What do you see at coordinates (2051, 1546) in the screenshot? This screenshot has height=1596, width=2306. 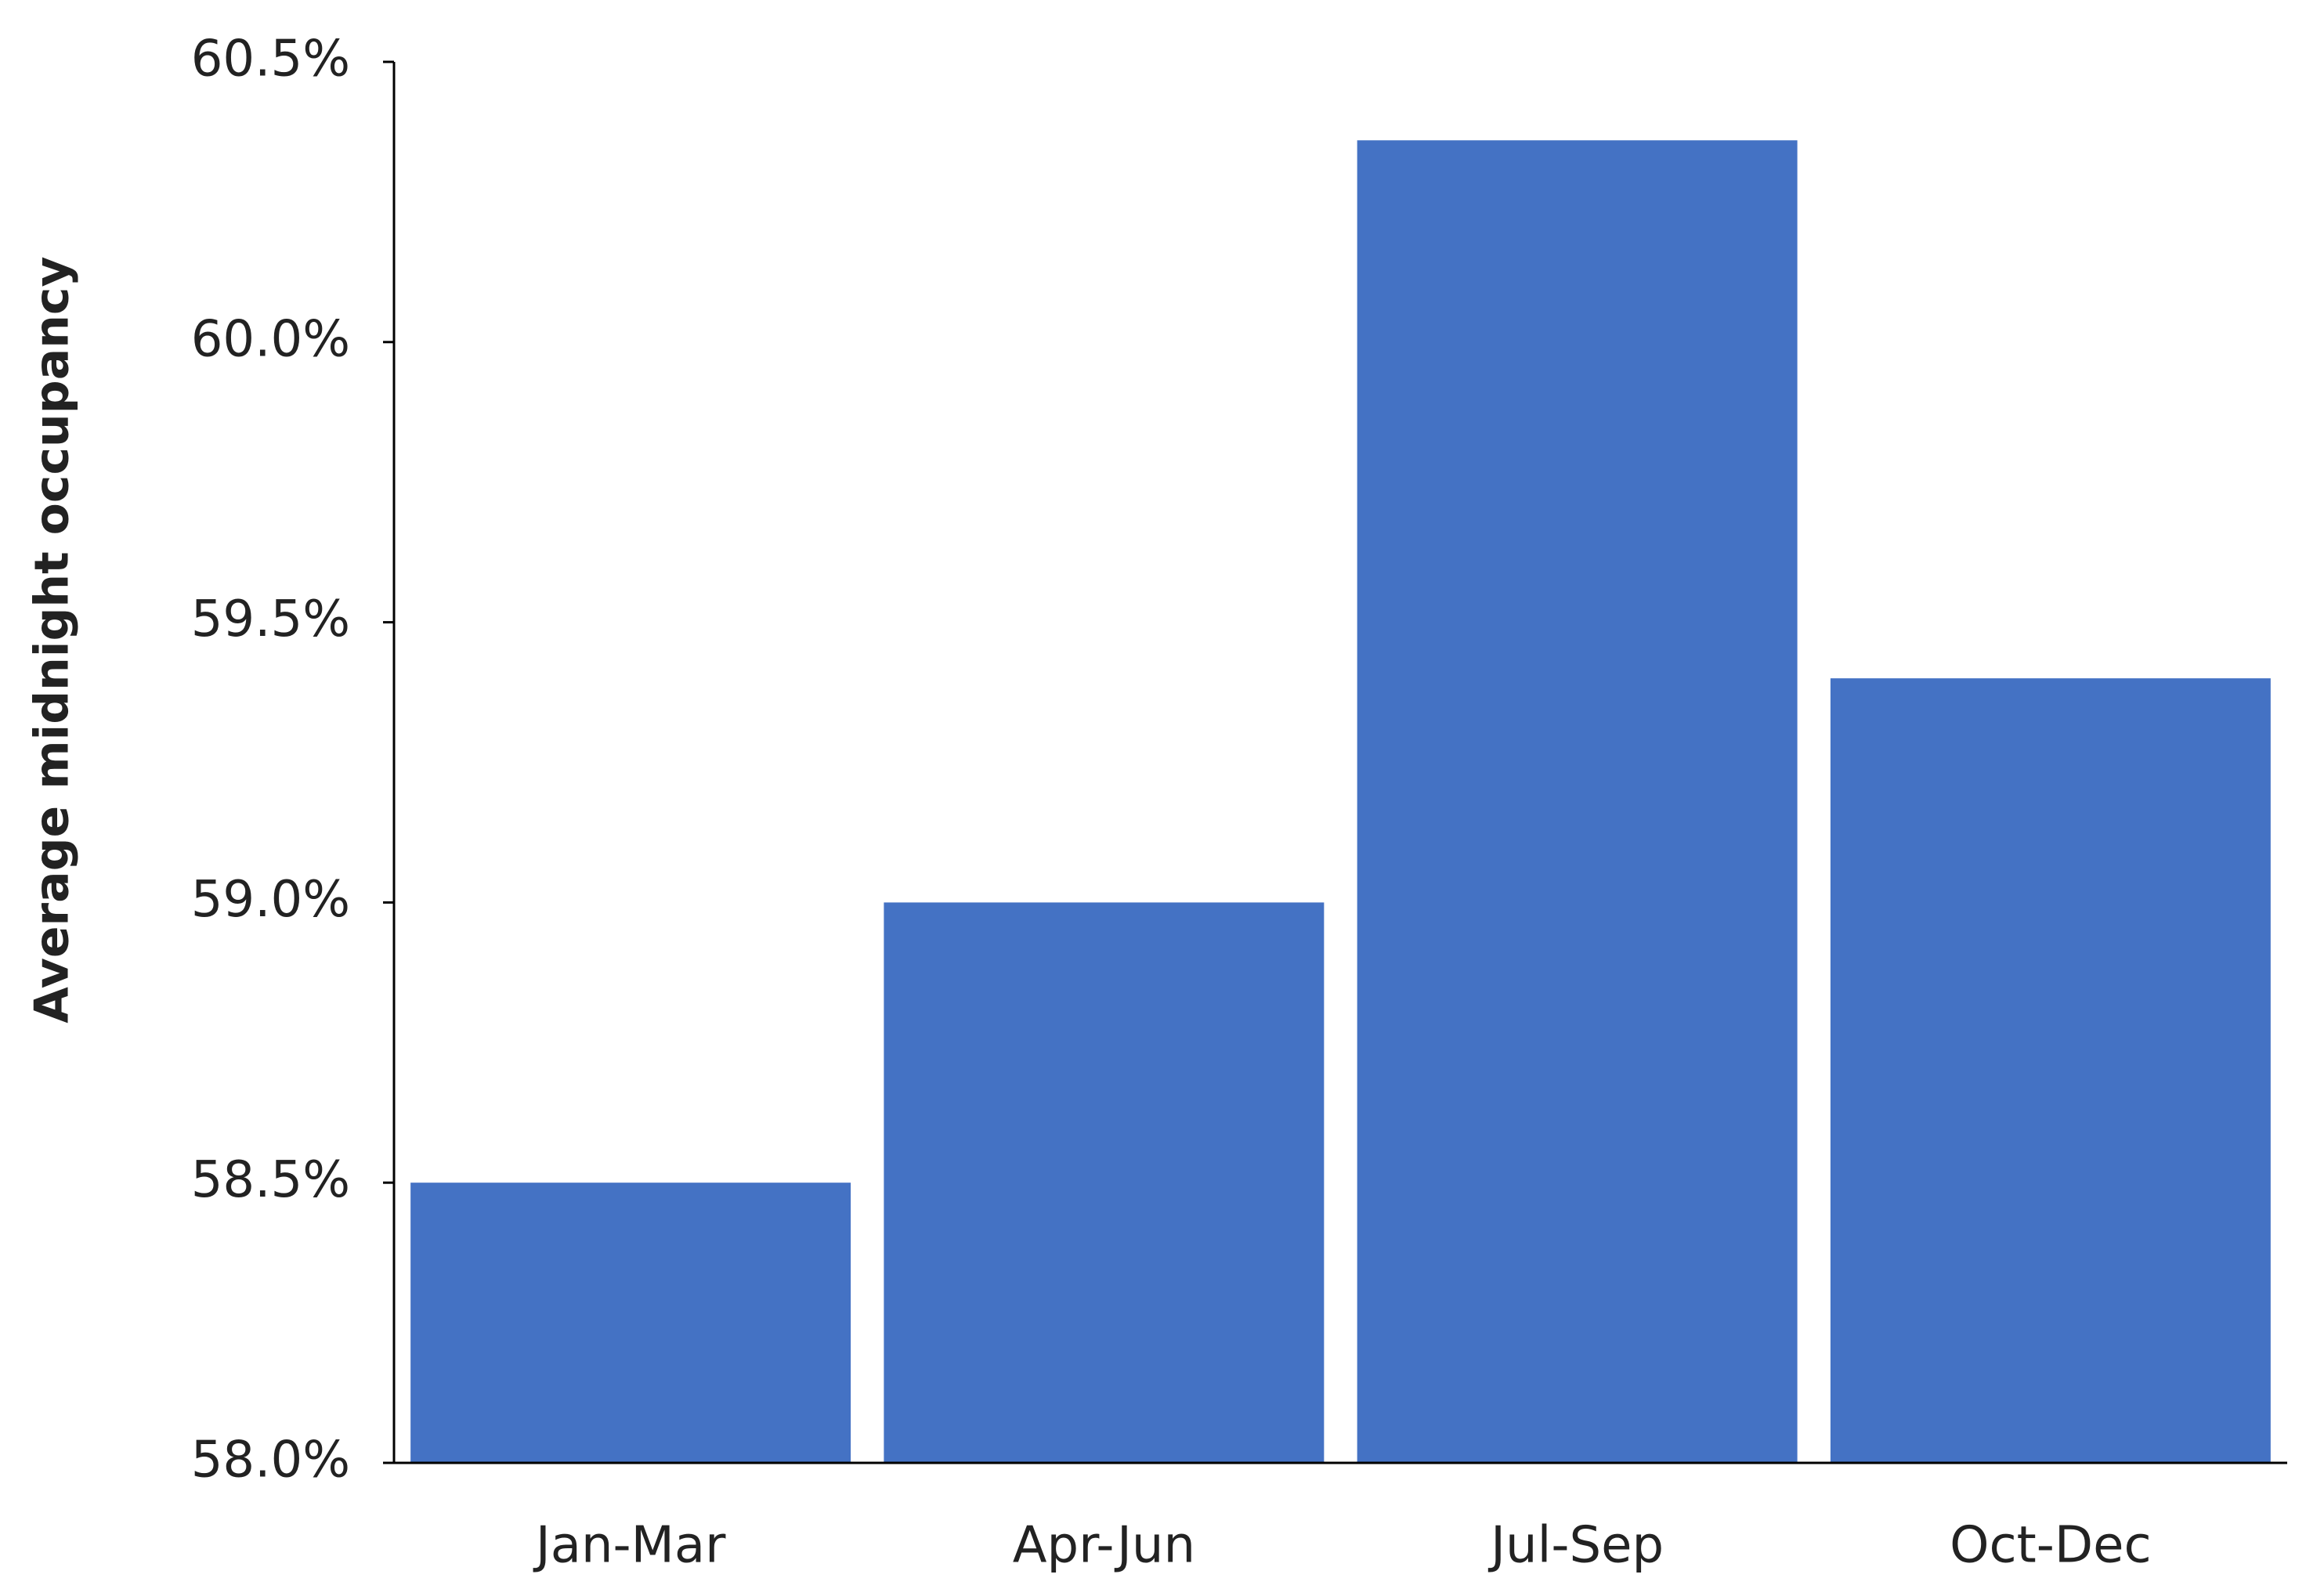 I see `x-tick-label: Oct-Dec` at bounding box center [2051, 1546].